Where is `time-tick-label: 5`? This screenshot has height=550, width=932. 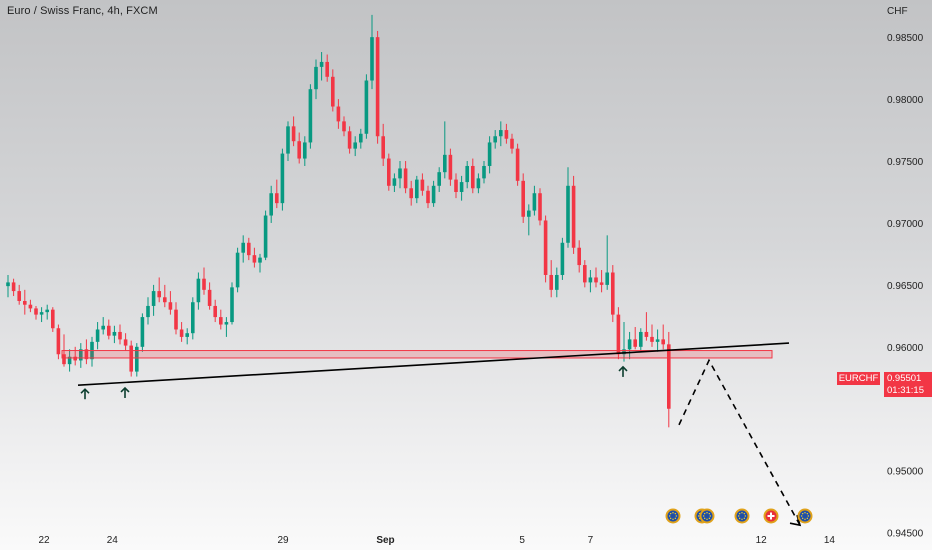
time-tick-label: 5 is located at coordinates (522, 540).